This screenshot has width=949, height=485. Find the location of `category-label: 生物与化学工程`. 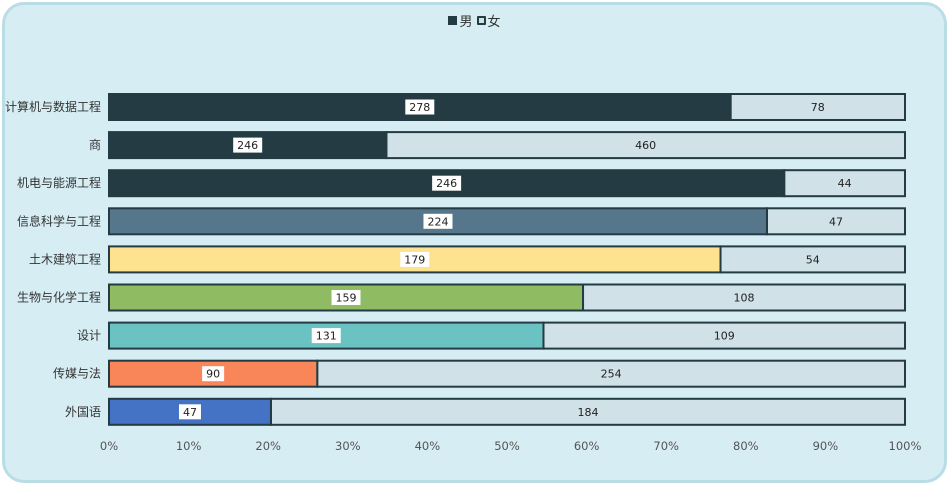

category-label: 生物与化学工程 is located at coordinates (59, 297).